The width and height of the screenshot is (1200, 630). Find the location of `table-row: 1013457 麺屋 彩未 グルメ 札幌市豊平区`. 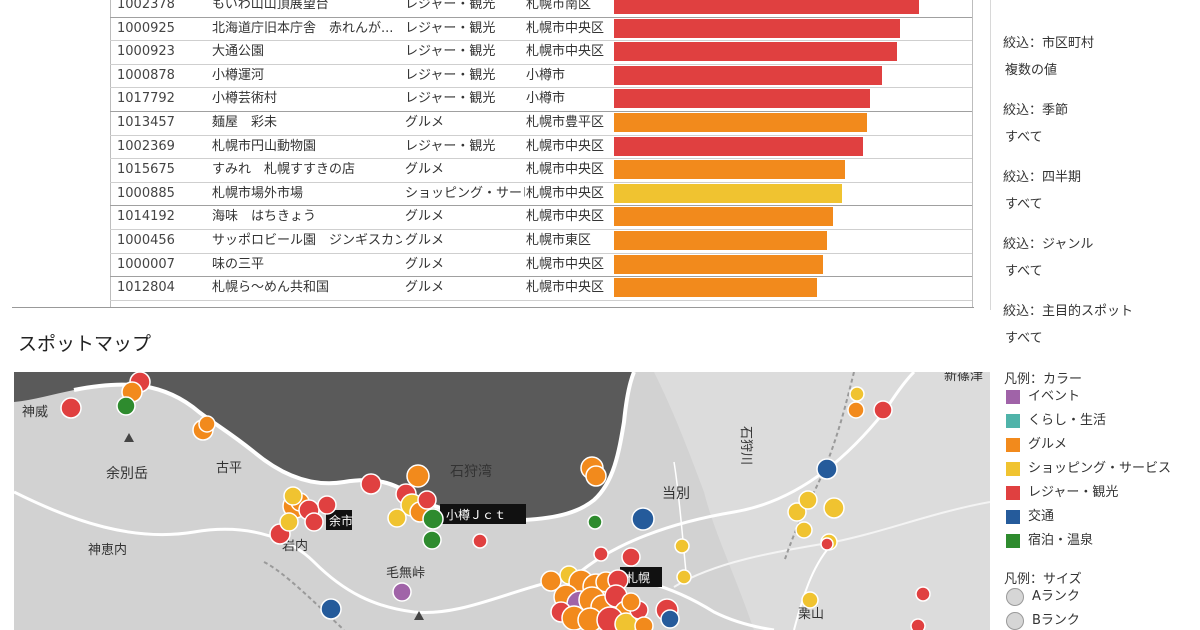

table-row: 1013457 麺屋 彩未 グルメ 札幌市豊平区 is located at coordinates (541, 123).